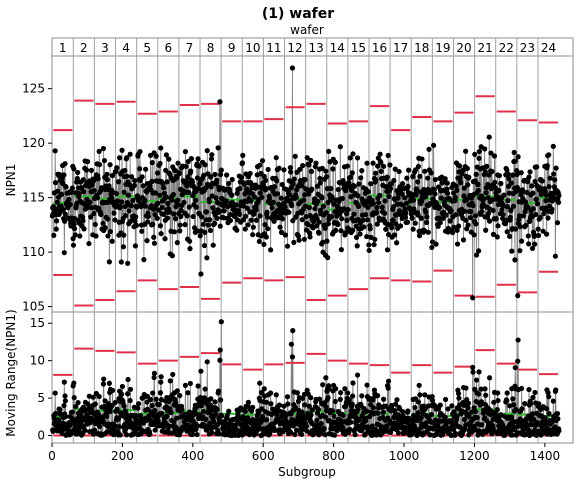  What do you see at coordinates (11, 180) in the screenshot?
I see `top-y-axis-title: NPN1` at bounding box center [11, 180].